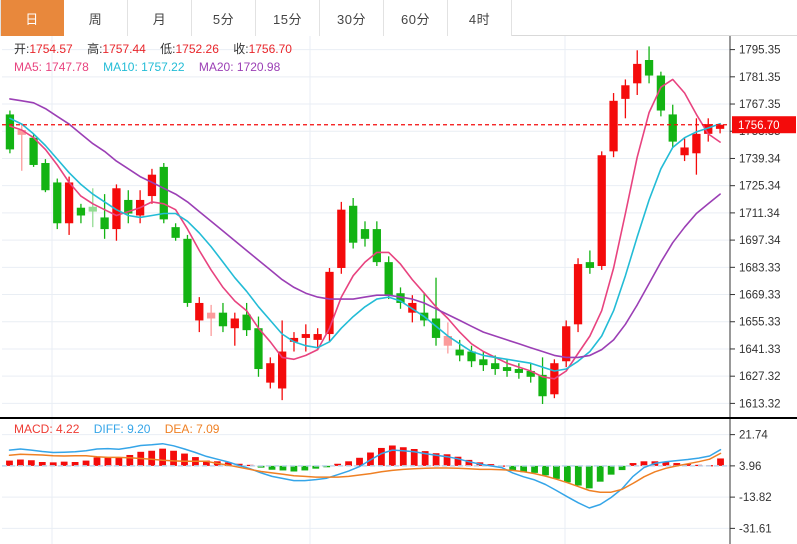  Describe the element at coordinates (352, 18) in the screenshot. I see `tab-5: 30分` at that location.